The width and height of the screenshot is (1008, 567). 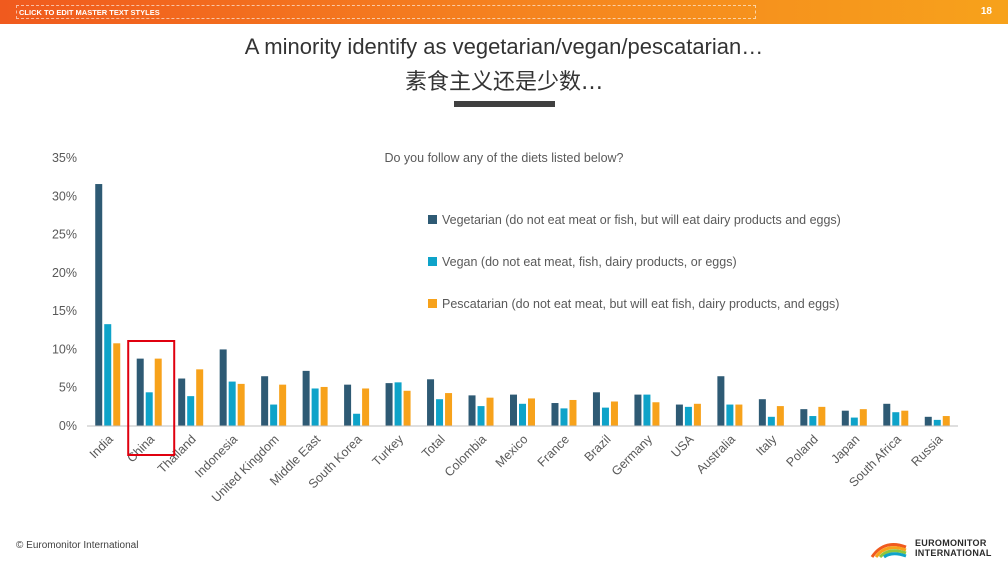 What do you see at coordinates (953, 553) in the screenshot?
I see `logo-line-2: INTERNATIONAL` at bounding box center [953, 553].